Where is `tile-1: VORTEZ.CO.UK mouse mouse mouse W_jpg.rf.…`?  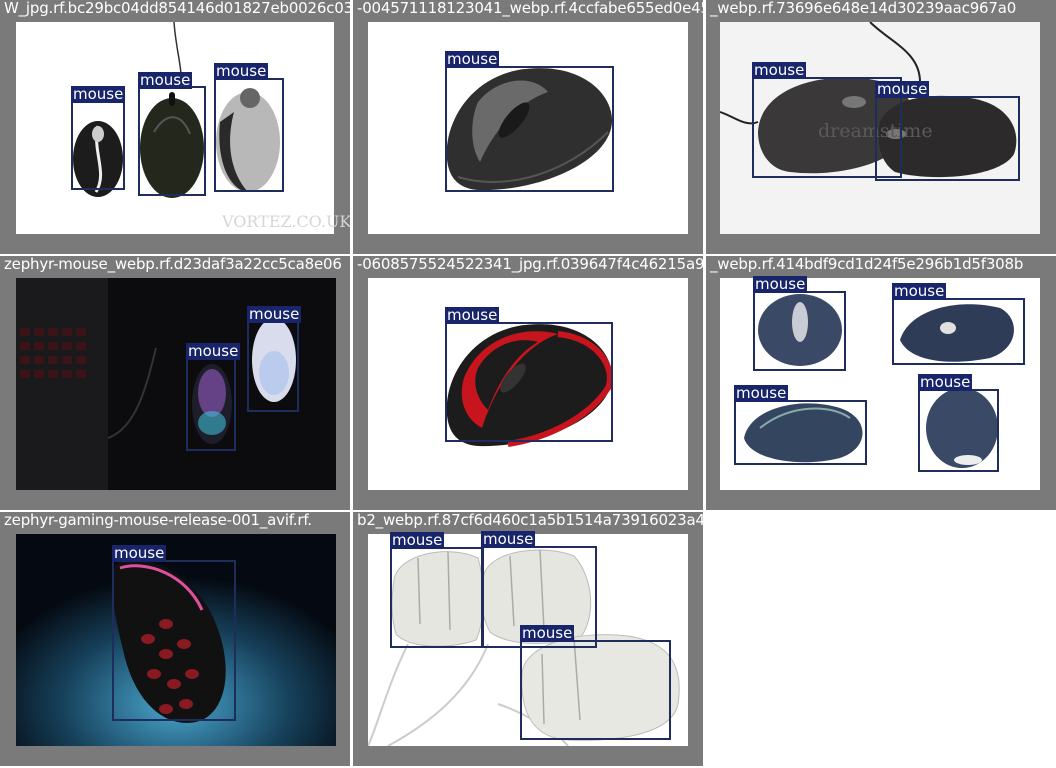
tile-1: VORTEZ.CO.UK mouse mouse mouse W_jpg.rf.… is located at coordinates (175, 127).